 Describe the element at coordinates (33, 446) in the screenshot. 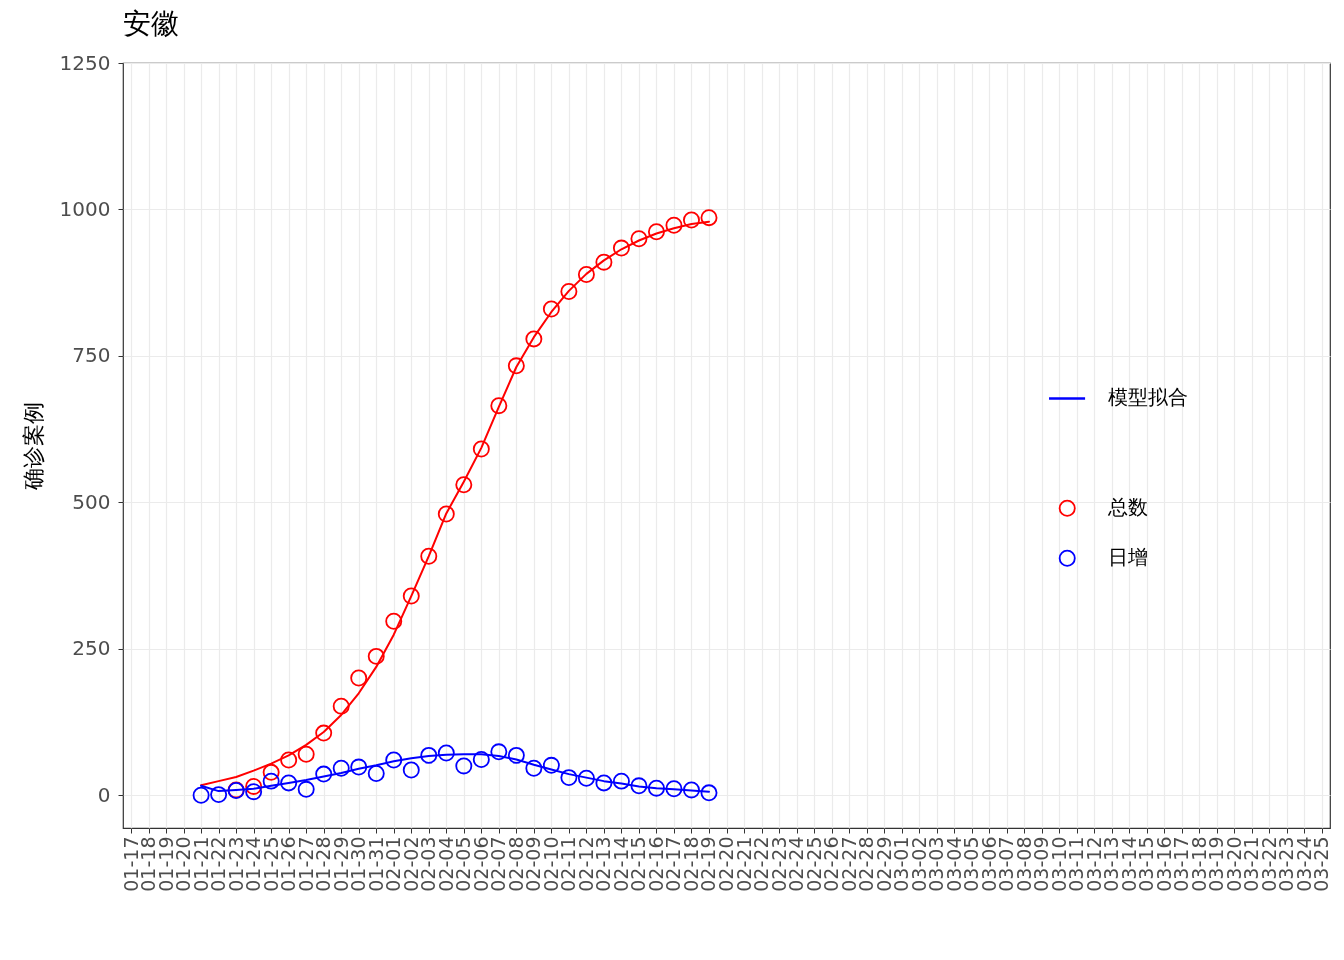

I see `y-axis-title: 确诊案例` at that location.